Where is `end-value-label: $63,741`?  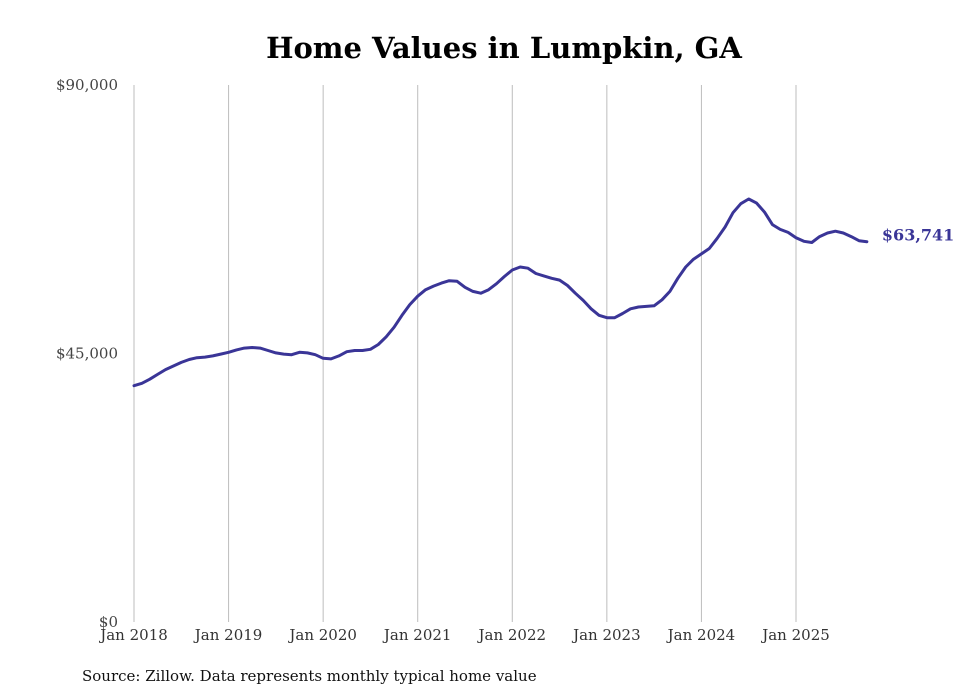
end-value-label: $63,741 is located at coordinates (918, 235).